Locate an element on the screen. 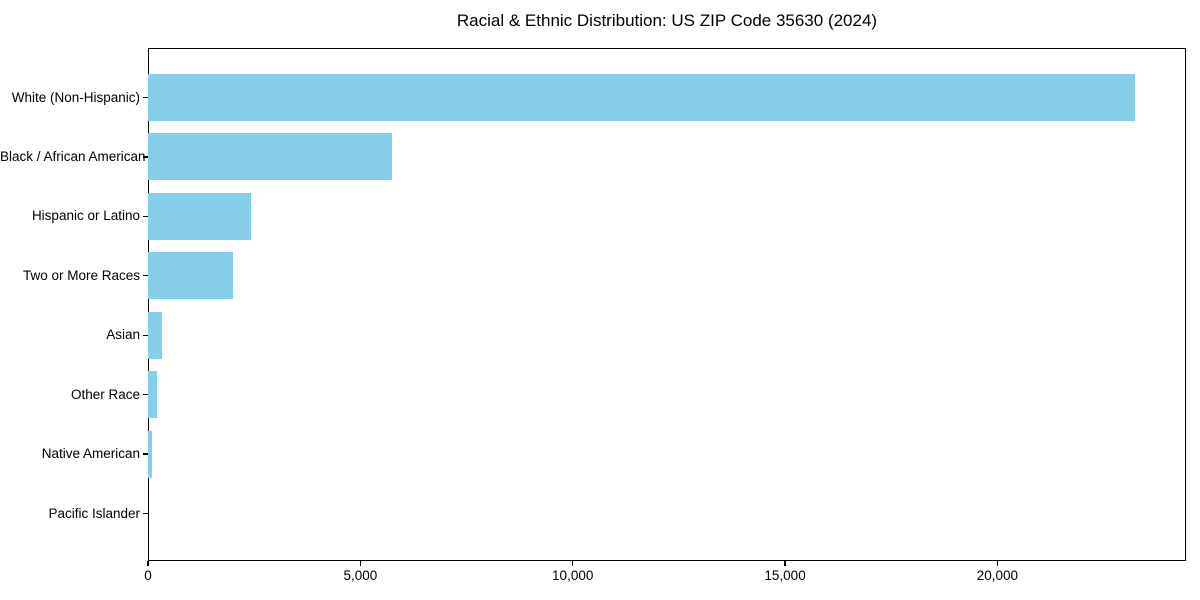 This screenshot has width=1200, height=600. x-tick-label: 10,000 is located at coordinates (573, 575).